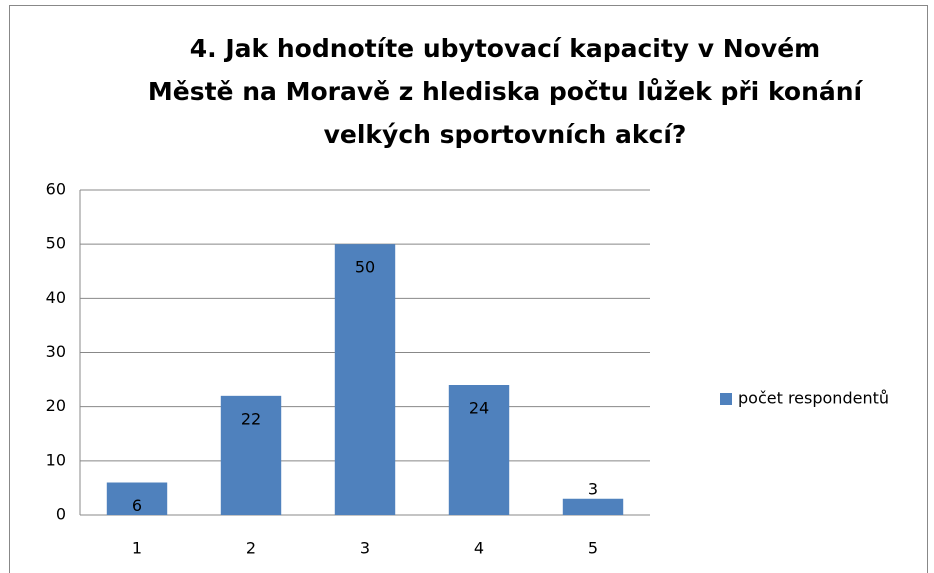 The height and width of the screenshot is (573, 934). I want to click on x-tick-label: 4, so click(479, 548).